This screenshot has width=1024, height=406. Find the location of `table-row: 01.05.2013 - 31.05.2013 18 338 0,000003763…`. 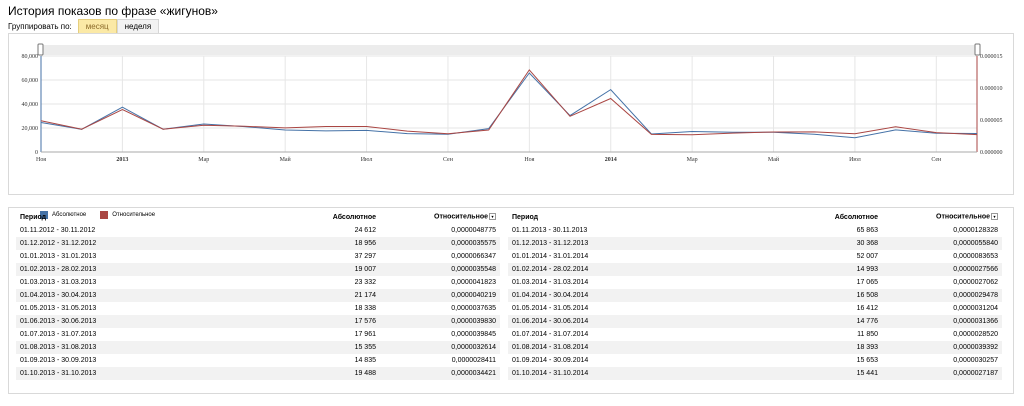

table-row: 01.05.2013 - 31.05.2013 18 338 0,000003763… is located at coordinates (258, 308).